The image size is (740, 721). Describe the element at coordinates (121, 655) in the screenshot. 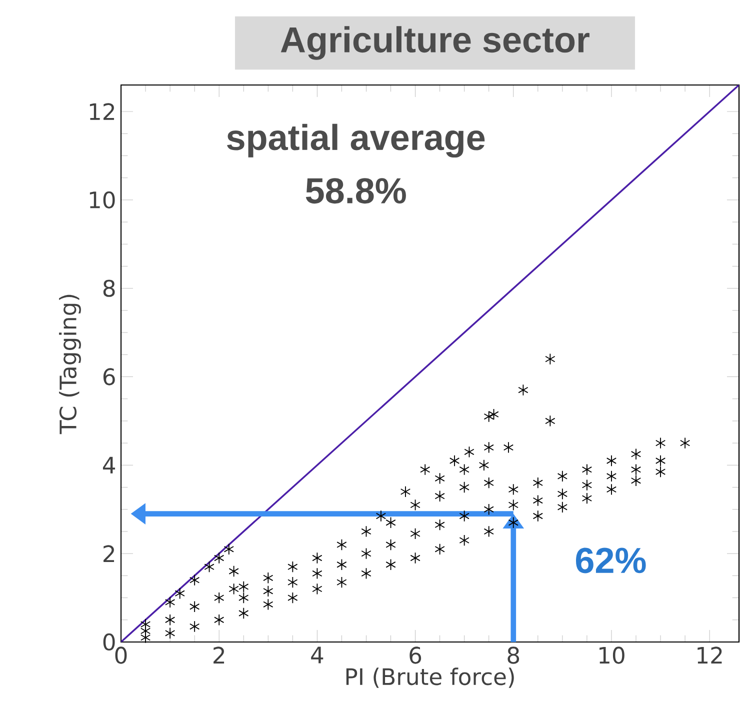

I see `x-tick-label: 0` at that location.